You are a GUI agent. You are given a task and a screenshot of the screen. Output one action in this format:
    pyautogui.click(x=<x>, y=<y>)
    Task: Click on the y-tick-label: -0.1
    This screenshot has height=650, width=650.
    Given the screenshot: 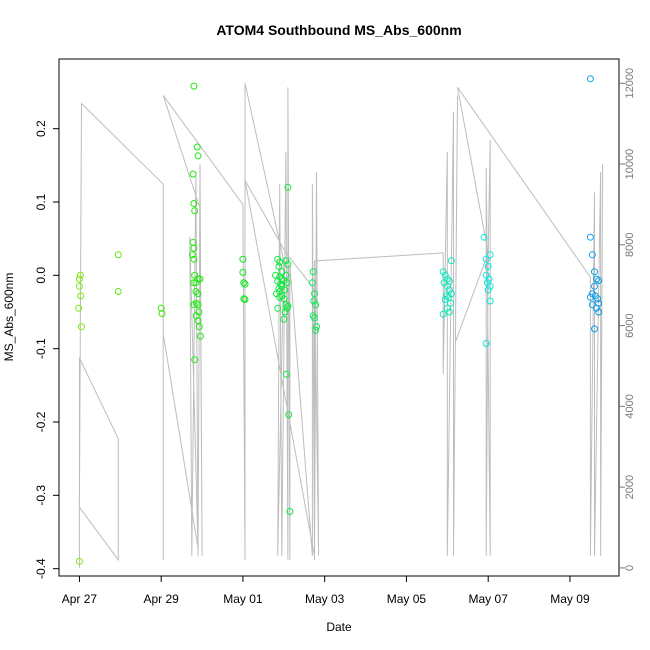 What is the action you would take?
    pyautogui.click(x=41, y=348)
    